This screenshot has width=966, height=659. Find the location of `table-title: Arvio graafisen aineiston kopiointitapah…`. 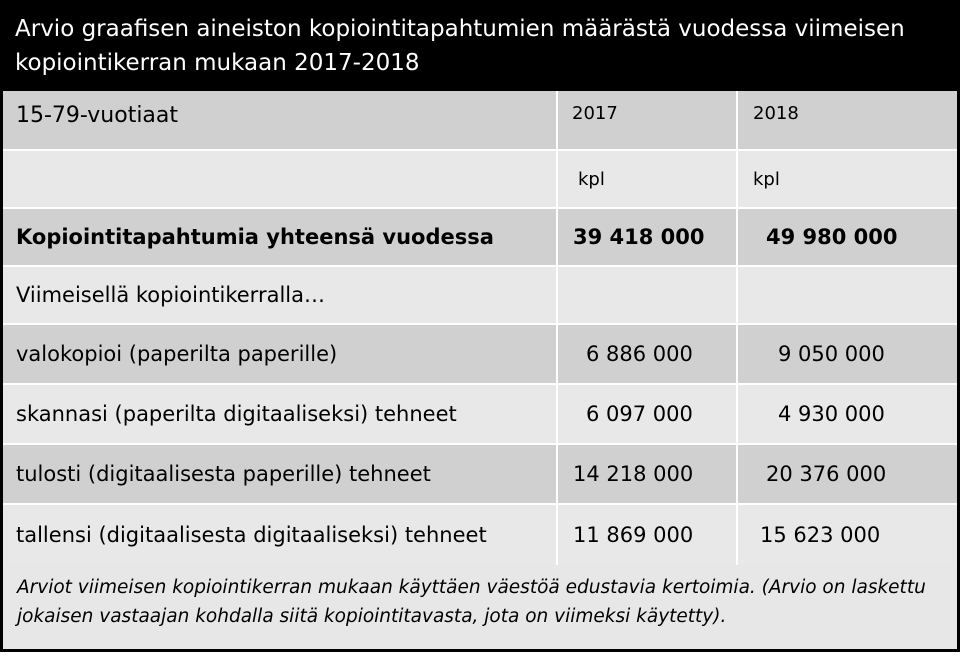

table-title: Arvio graafisen aineiston kopiointitapah… is located at coordinates (480, 47).